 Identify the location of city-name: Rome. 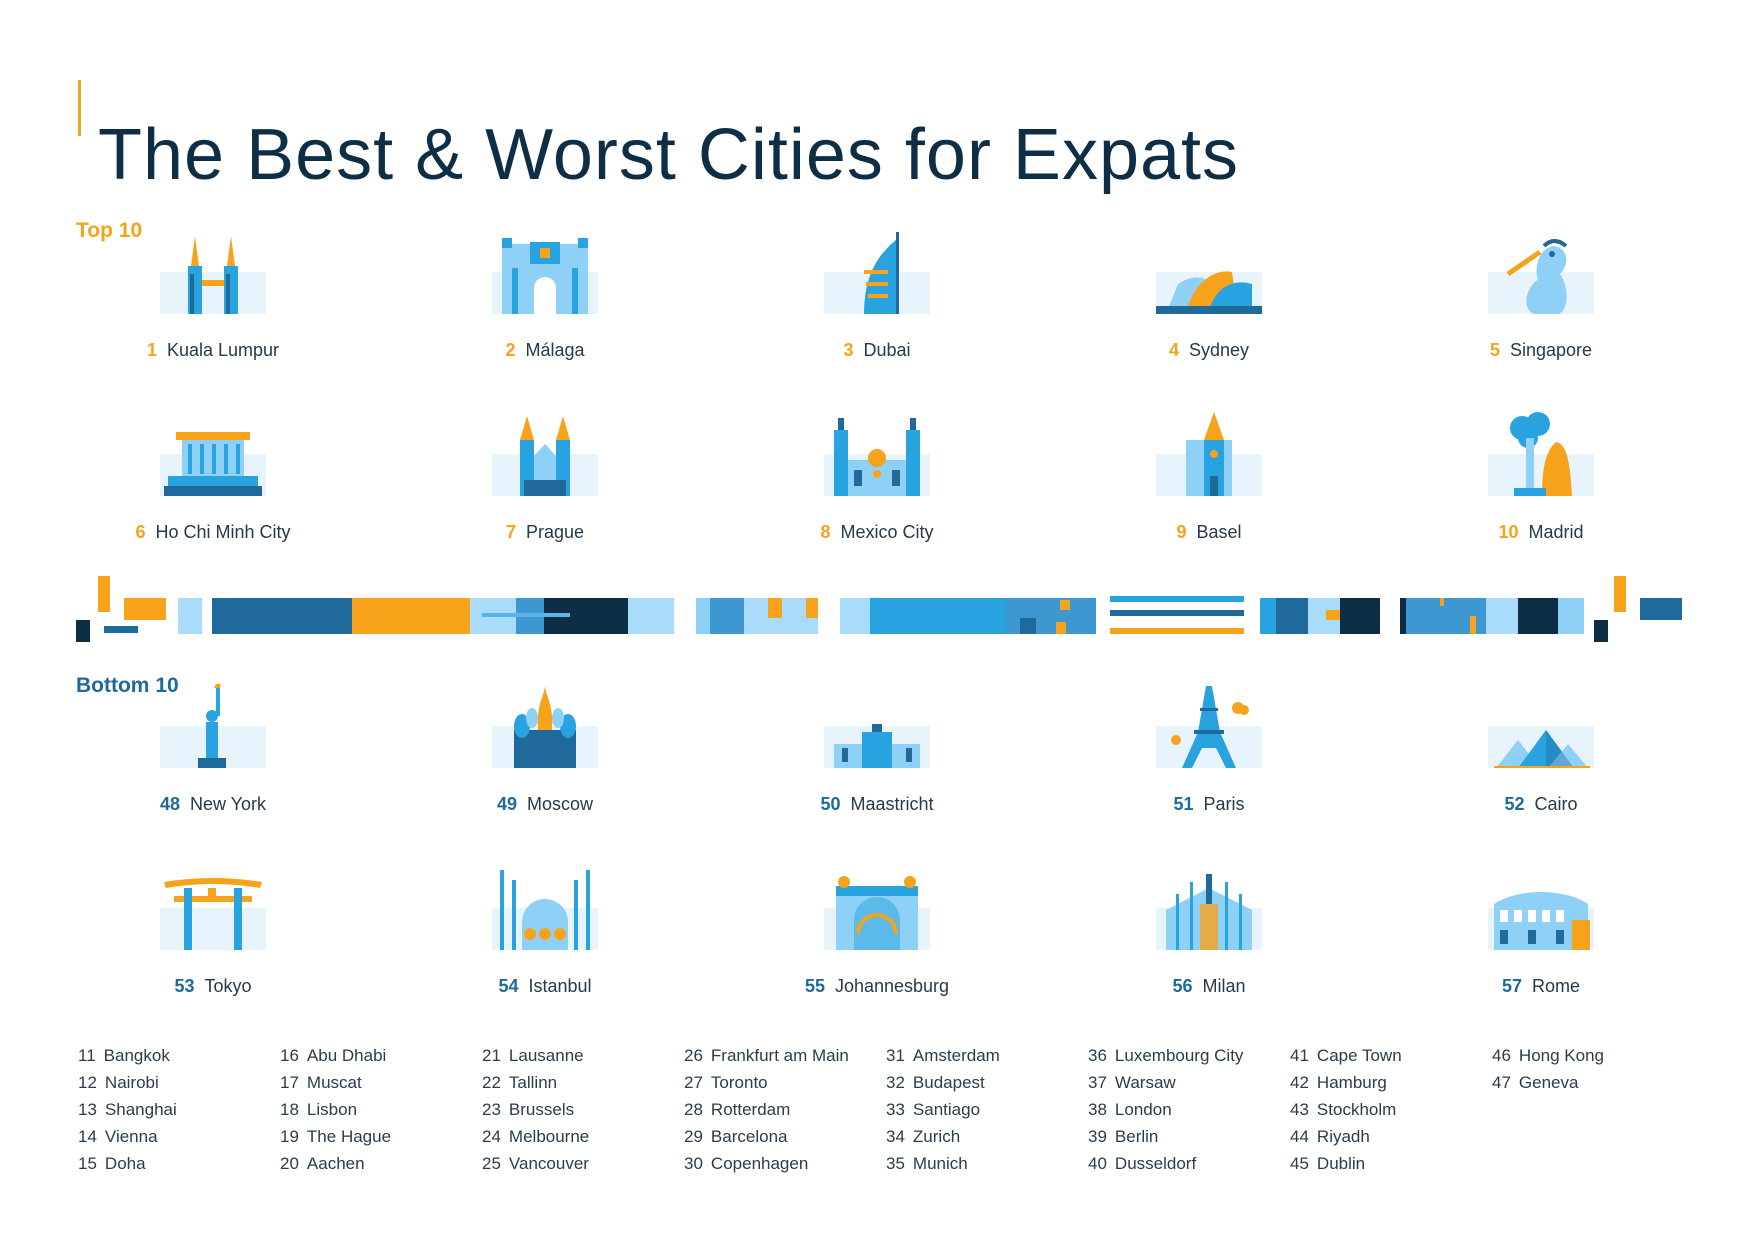
(1556, 986).